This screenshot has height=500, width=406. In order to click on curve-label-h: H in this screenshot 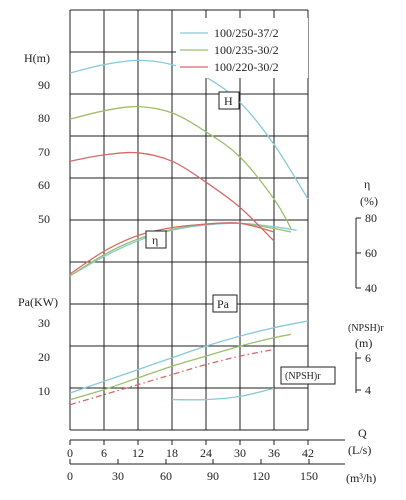, I will do `click(229, 100)`.